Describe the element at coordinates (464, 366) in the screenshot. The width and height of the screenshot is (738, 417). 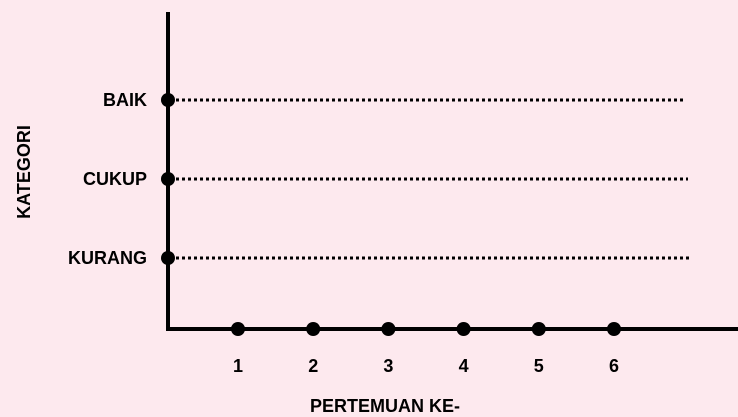
I see `x-tick-label-4: 4` at that location.